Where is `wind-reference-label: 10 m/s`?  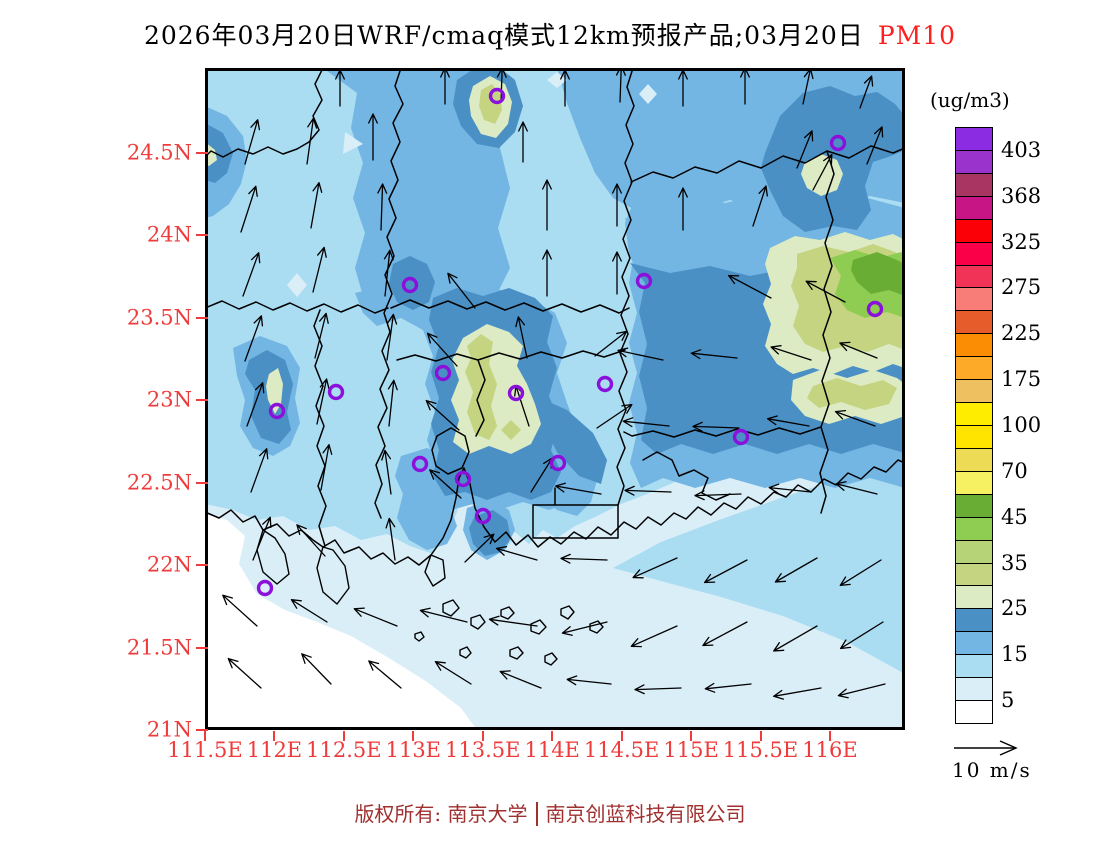
wind-reference-label: 10 m/s is located at coordinates (992, 770).